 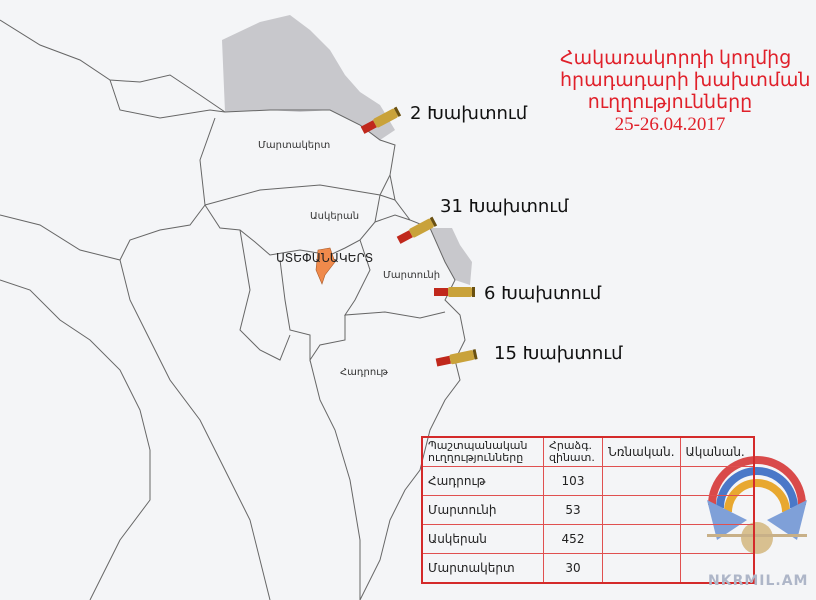 What do you see at coordinates (573, 481) in the screenshot?
I see `cell-small-arms: 103` at bounding box center [573, 481].